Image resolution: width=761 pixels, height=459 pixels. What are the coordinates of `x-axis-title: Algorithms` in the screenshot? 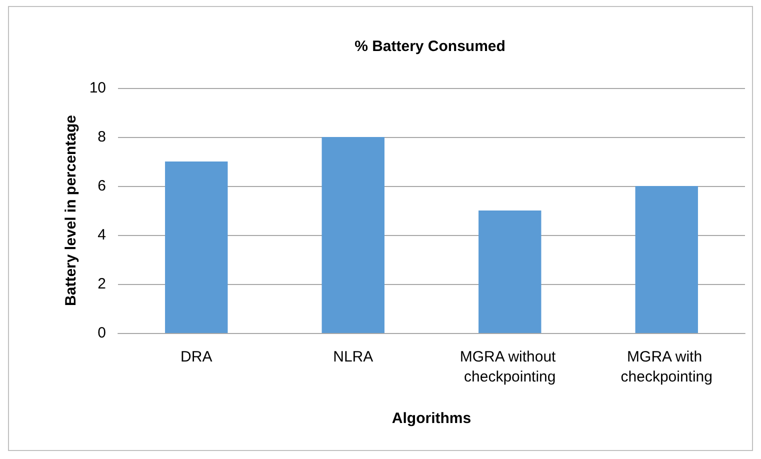 It's located at (432, 418).